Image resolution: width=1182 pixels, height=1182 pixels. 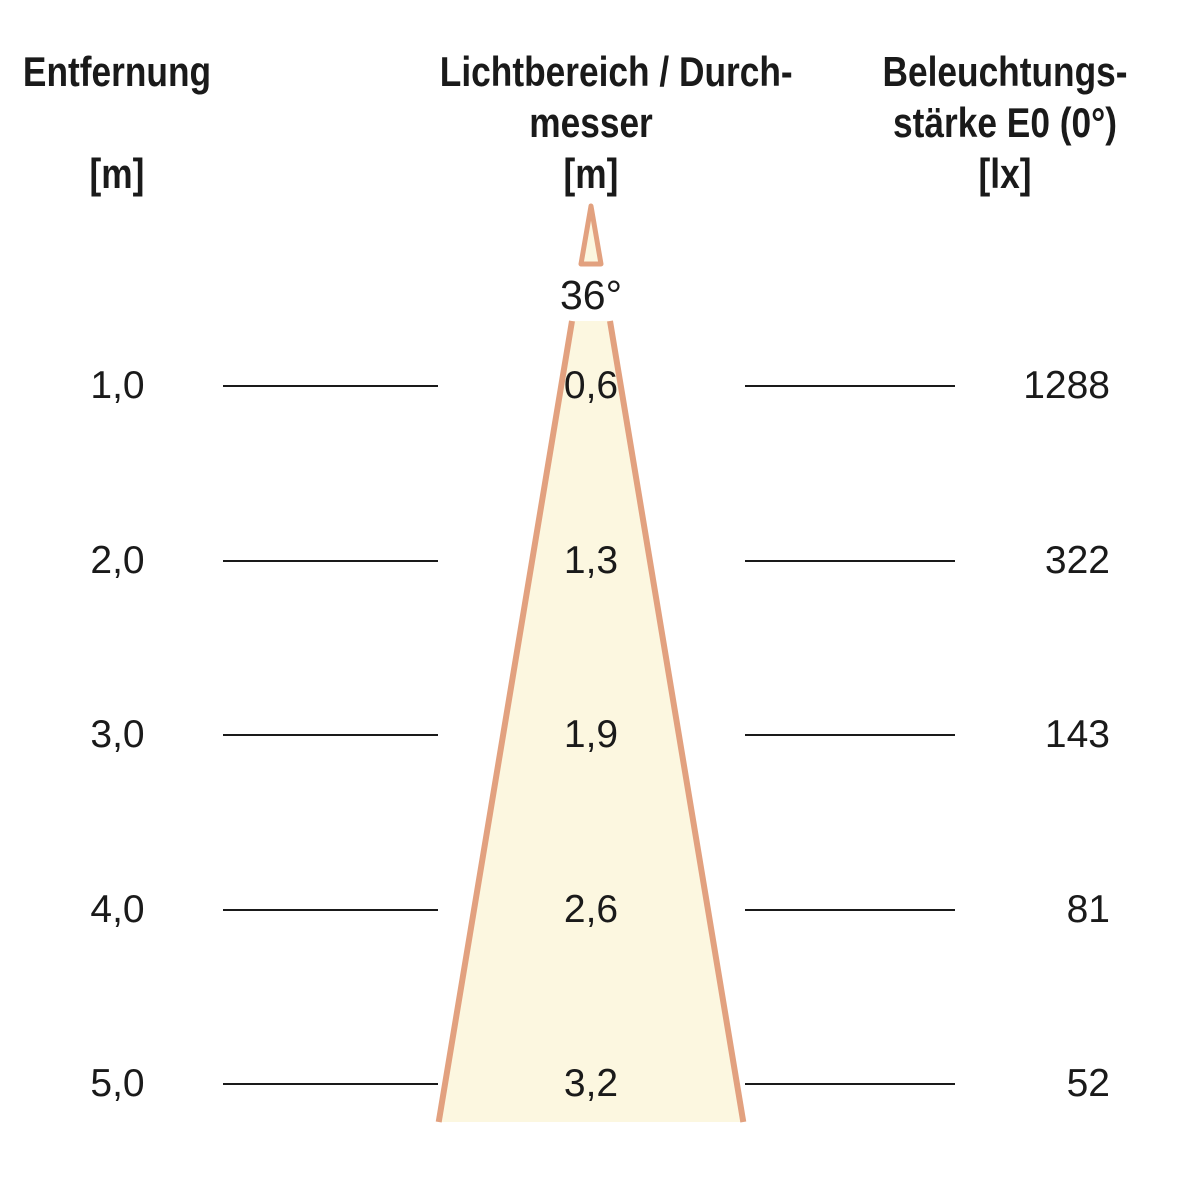 What do you see at coordinates (591, 122) in the screenshot?
I see `header-beam-title-line2: messer` at bounding box center [591, 122].